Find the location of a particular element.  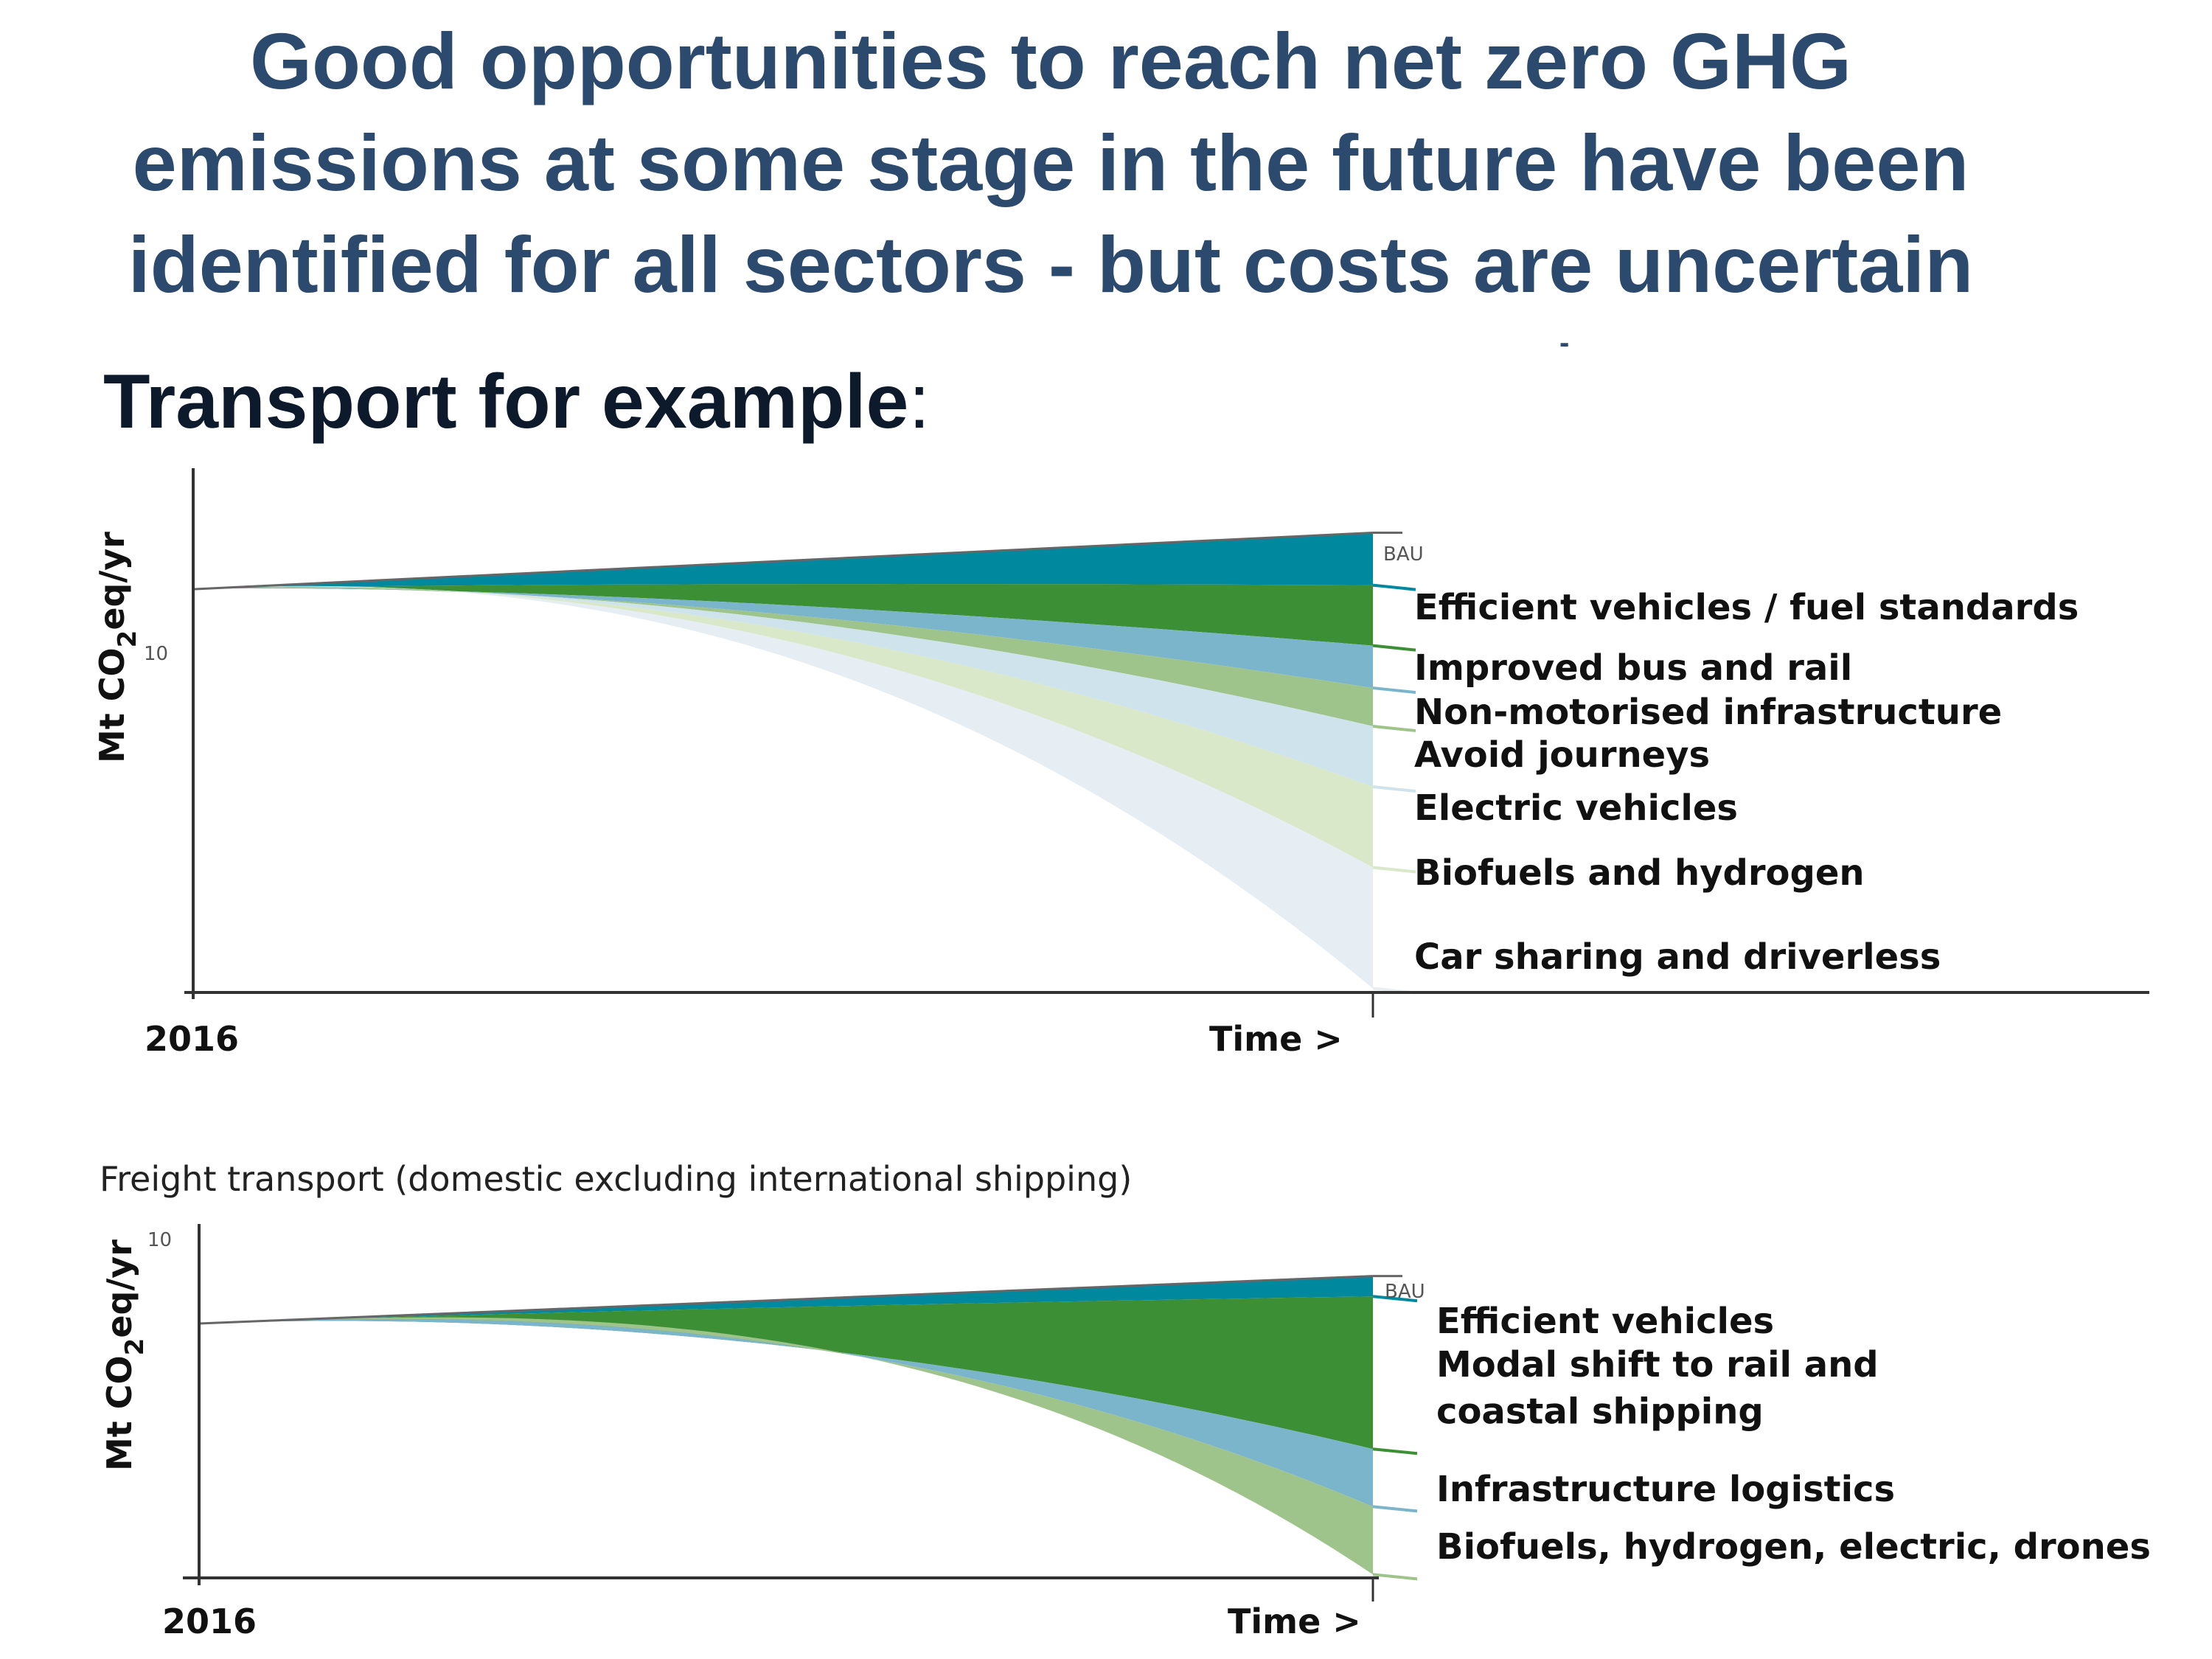

transport-x-start-label: 2016 is located at coordinates (192, 1039).